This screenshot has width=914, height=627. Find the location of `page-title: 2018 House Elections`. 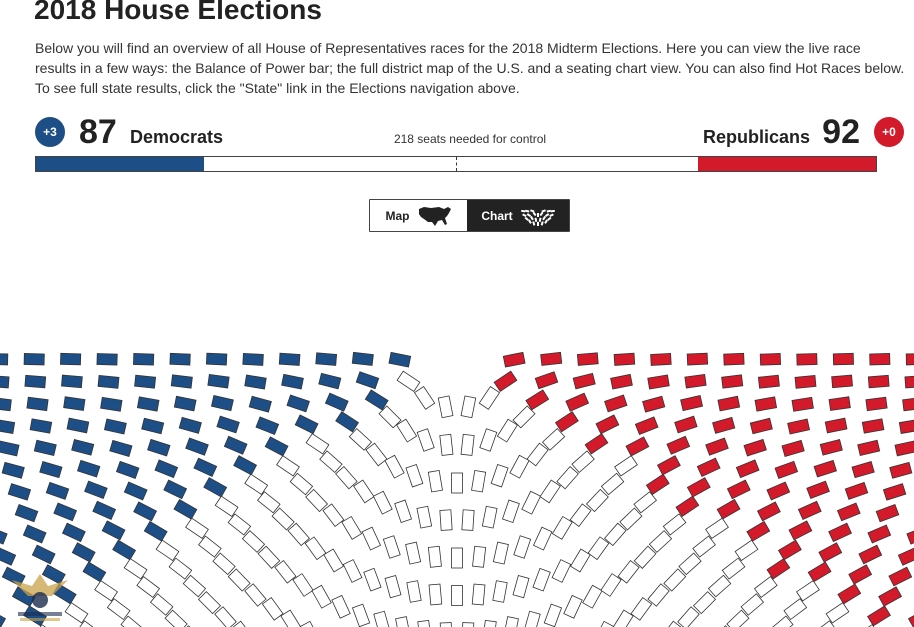

page-title: 2018 House Elections is located at coordinates (178, 12).